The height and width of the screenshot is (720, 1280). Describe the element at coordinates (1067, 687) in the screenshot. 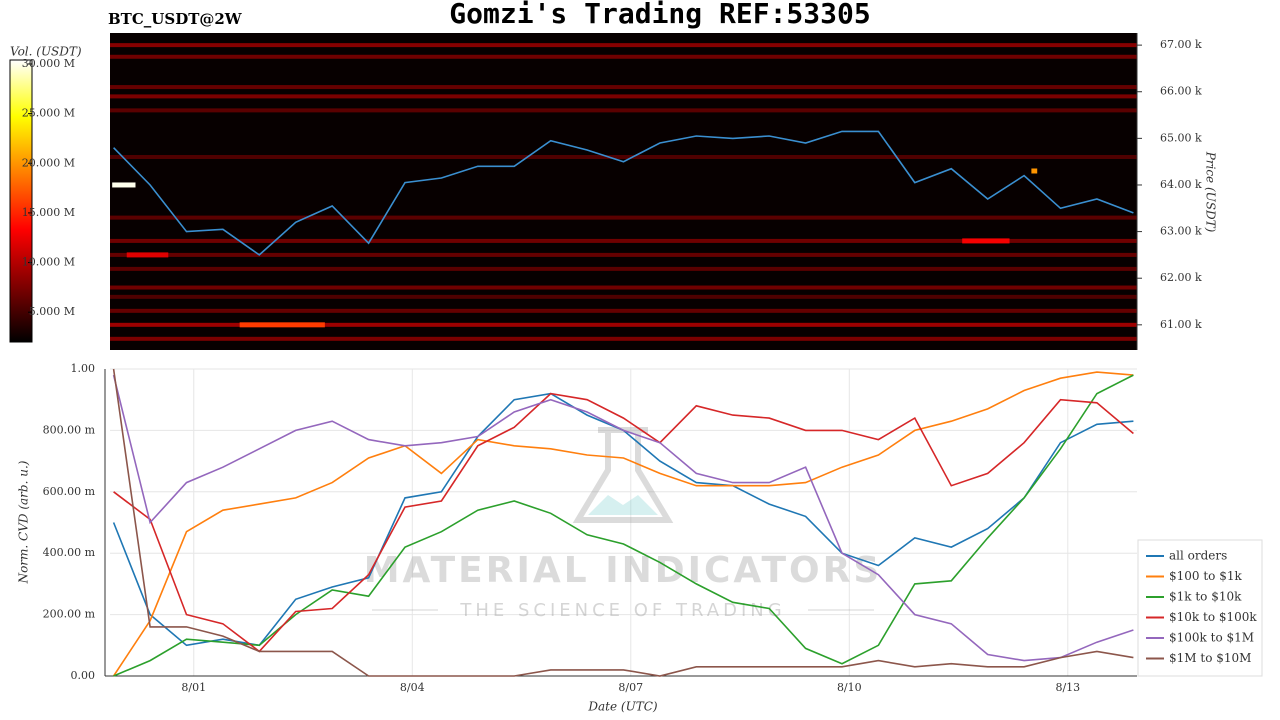

I see `x-tick-label: 8/13` at that location.